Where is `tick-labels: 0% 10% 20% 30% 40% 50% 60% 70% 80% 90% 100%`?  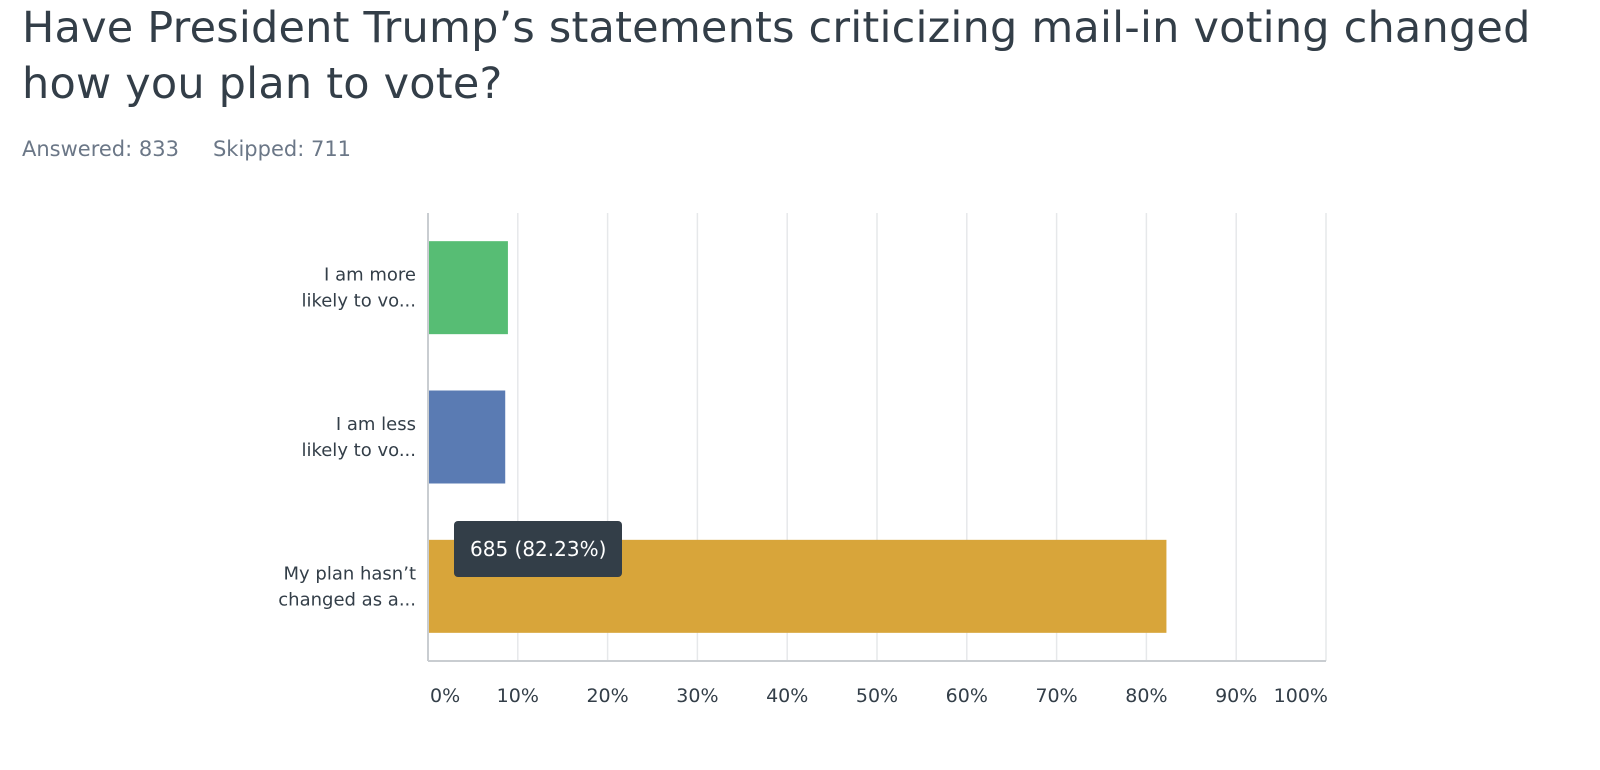 tick-labels: 0% 10% 20% 30% 40% 50% 60% 70% 80% 90% 100% is located at coordinates (879, 696).